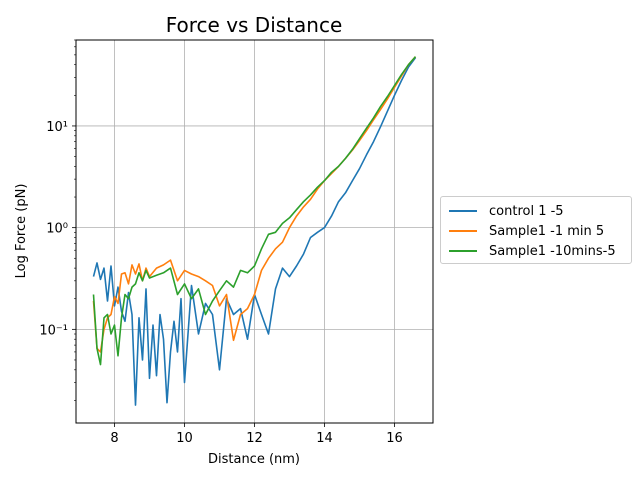 The image size is (640, 485). I want to click on chart-title: Force vs Distance, so click(254, 25).